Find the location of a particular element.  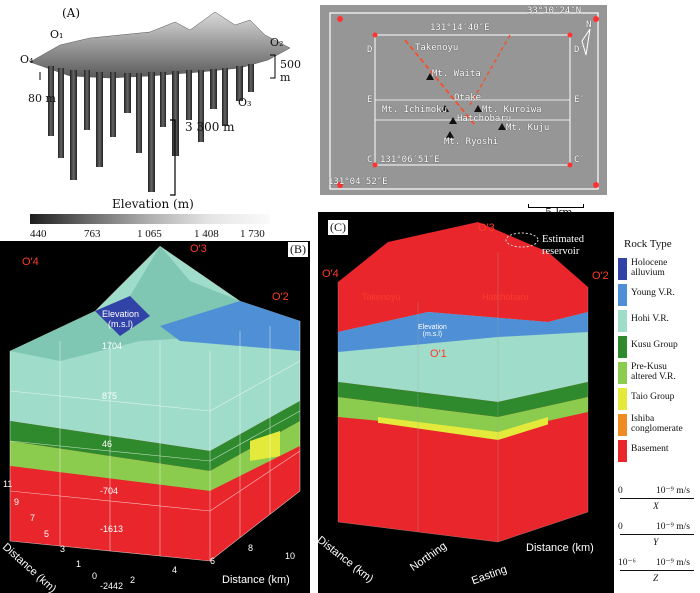

map-place-kuju: Mt. Kuju is located at coordinates (528, 128).